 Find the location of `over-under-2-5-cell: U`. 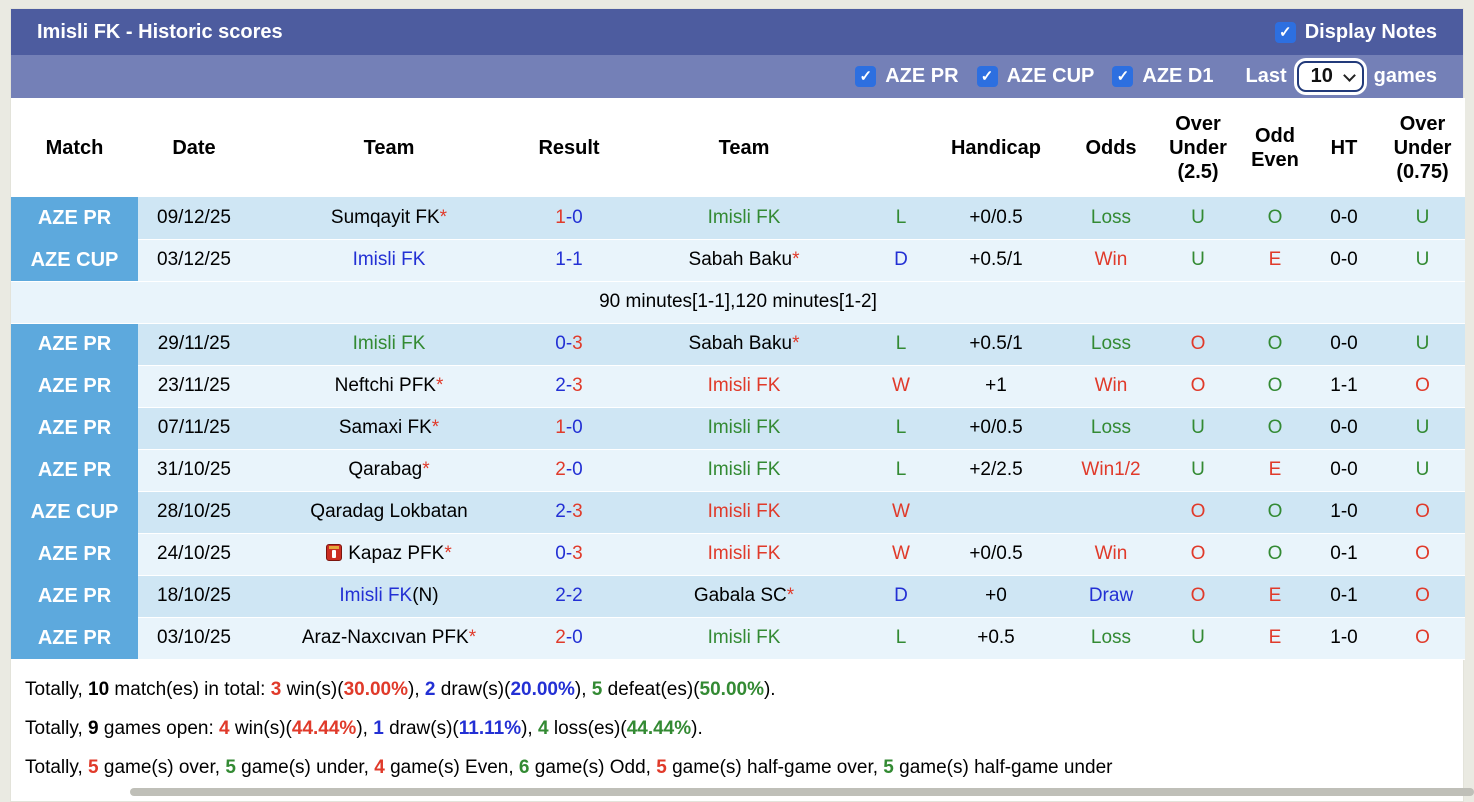

over-under-2-5-cell: U is located at coordinates (1198, 260).